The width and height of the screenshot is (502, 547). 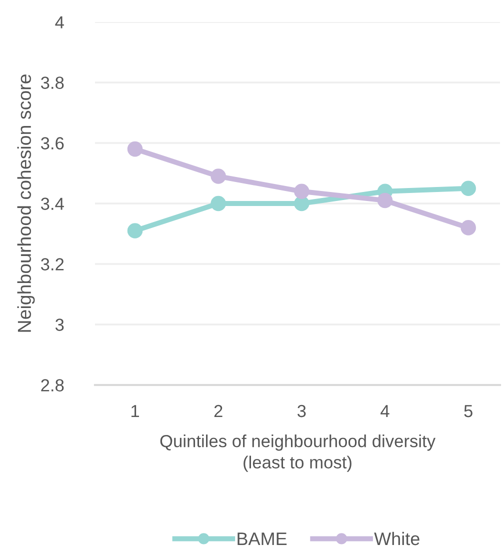 What do you see at coordinates (468, 411) in the screenshot?
I see `x-tick-label: 5` at bounding box center [468, 411].